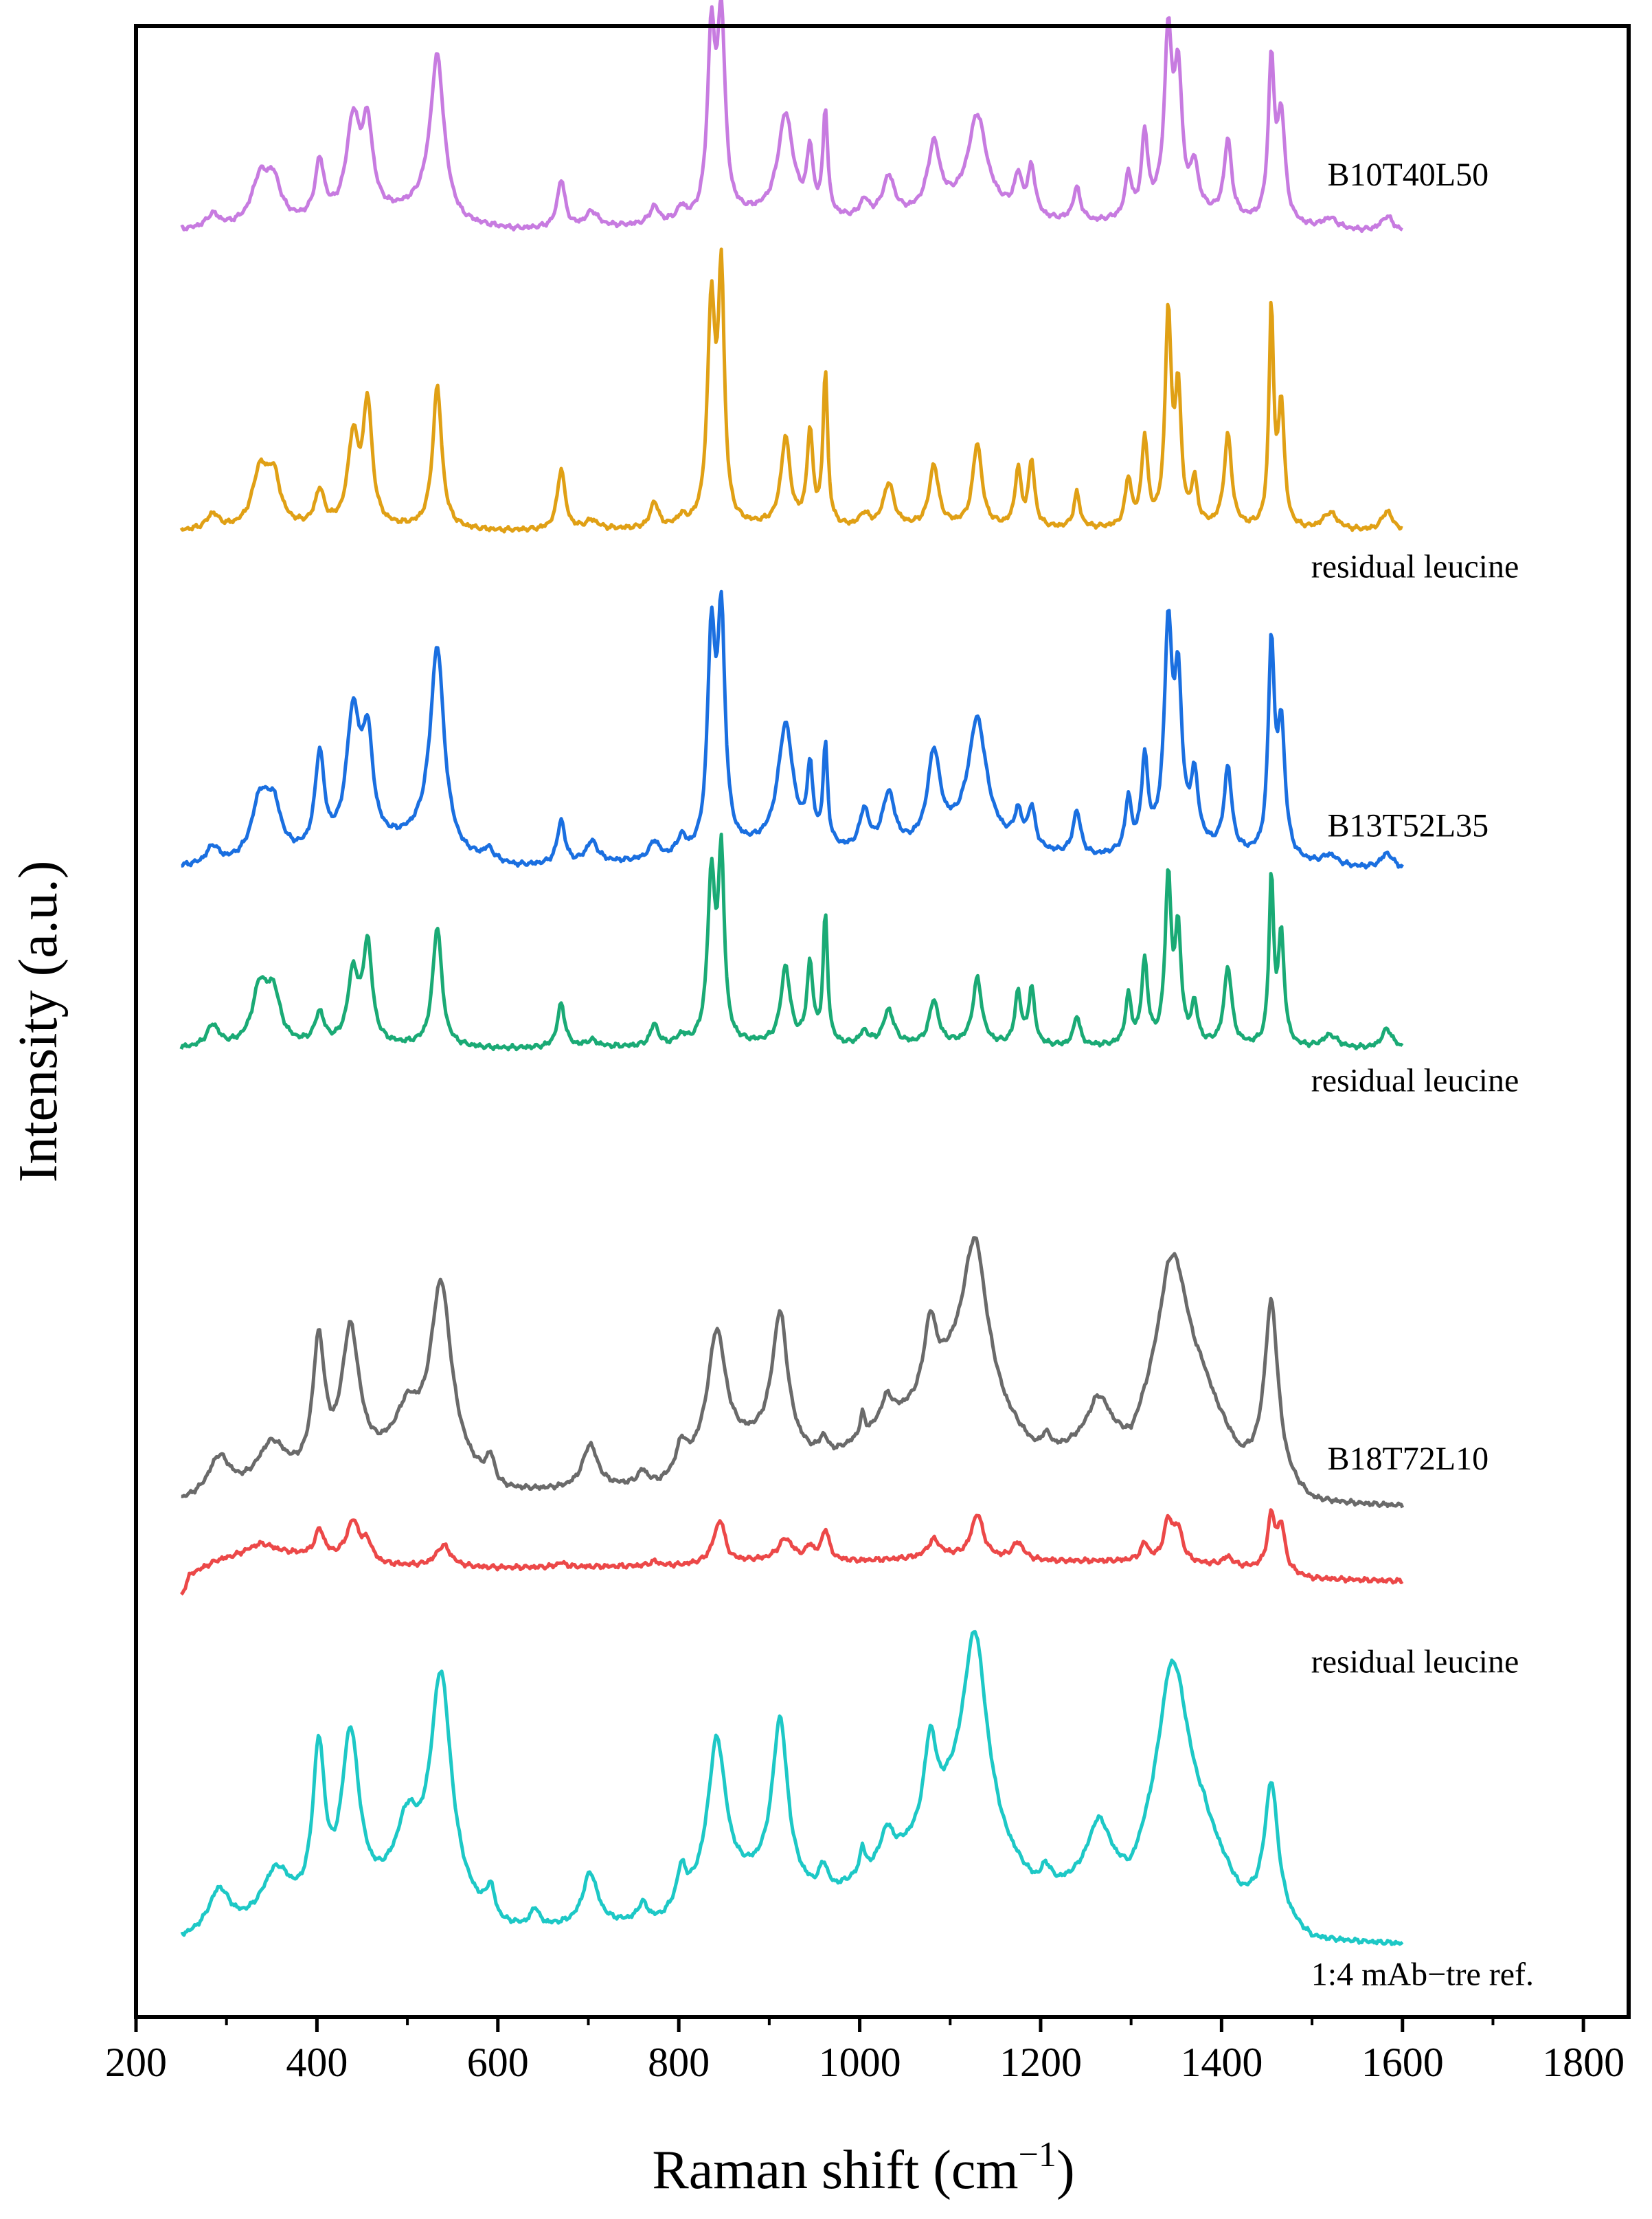 Image resolution: width=1652 pixels, height=2219 pixels. What do you see at coordinates (1037, 2154) in the screenshot?
I see `x-axis-title-sup: −1` at bounding box center [1037, 2154].